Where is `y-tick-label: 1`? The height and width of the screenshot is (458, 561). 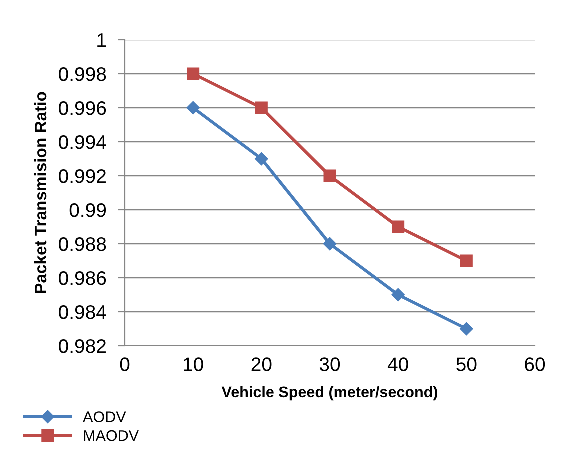 y-tick-label: 1 is located at coordinates (102, 41).